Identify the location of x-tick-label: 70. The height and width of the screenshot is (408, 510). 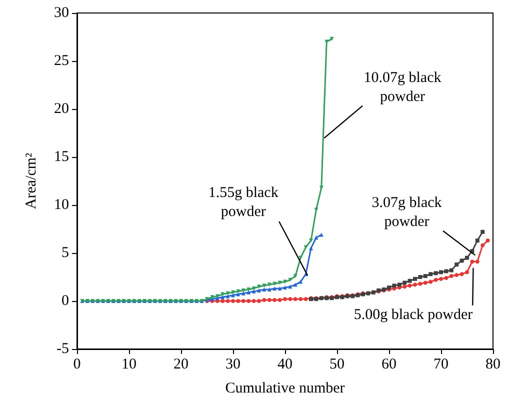
(441, 364).